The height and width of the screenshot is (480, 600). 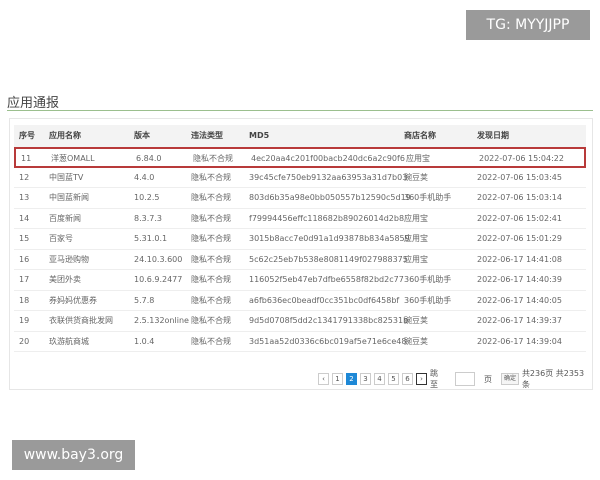 What do you see at coordinates (519, 218) in the screenshot?
I see `cell-found-date: 2022-07-06 15:02:41` at bounding box center [519, 218].